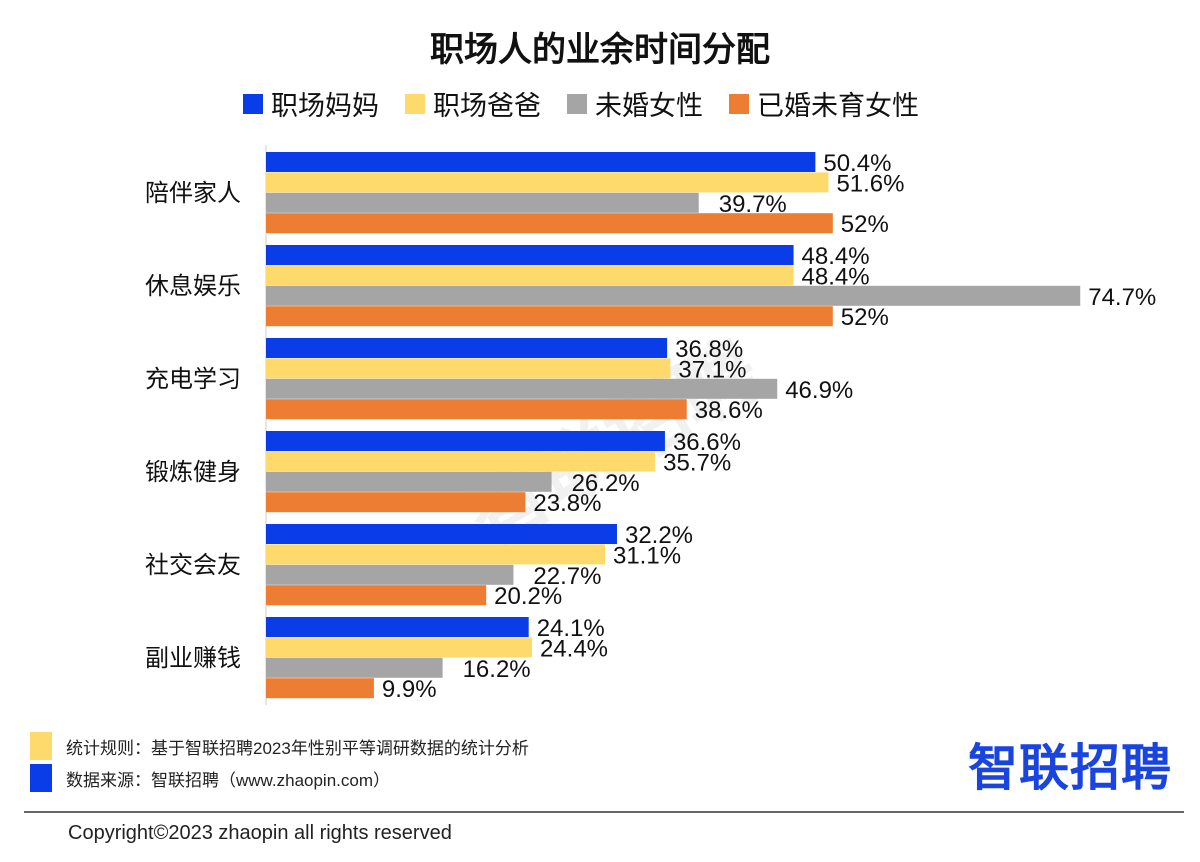  I want to click on category-label: 休息娱乐, so click(193, 286).